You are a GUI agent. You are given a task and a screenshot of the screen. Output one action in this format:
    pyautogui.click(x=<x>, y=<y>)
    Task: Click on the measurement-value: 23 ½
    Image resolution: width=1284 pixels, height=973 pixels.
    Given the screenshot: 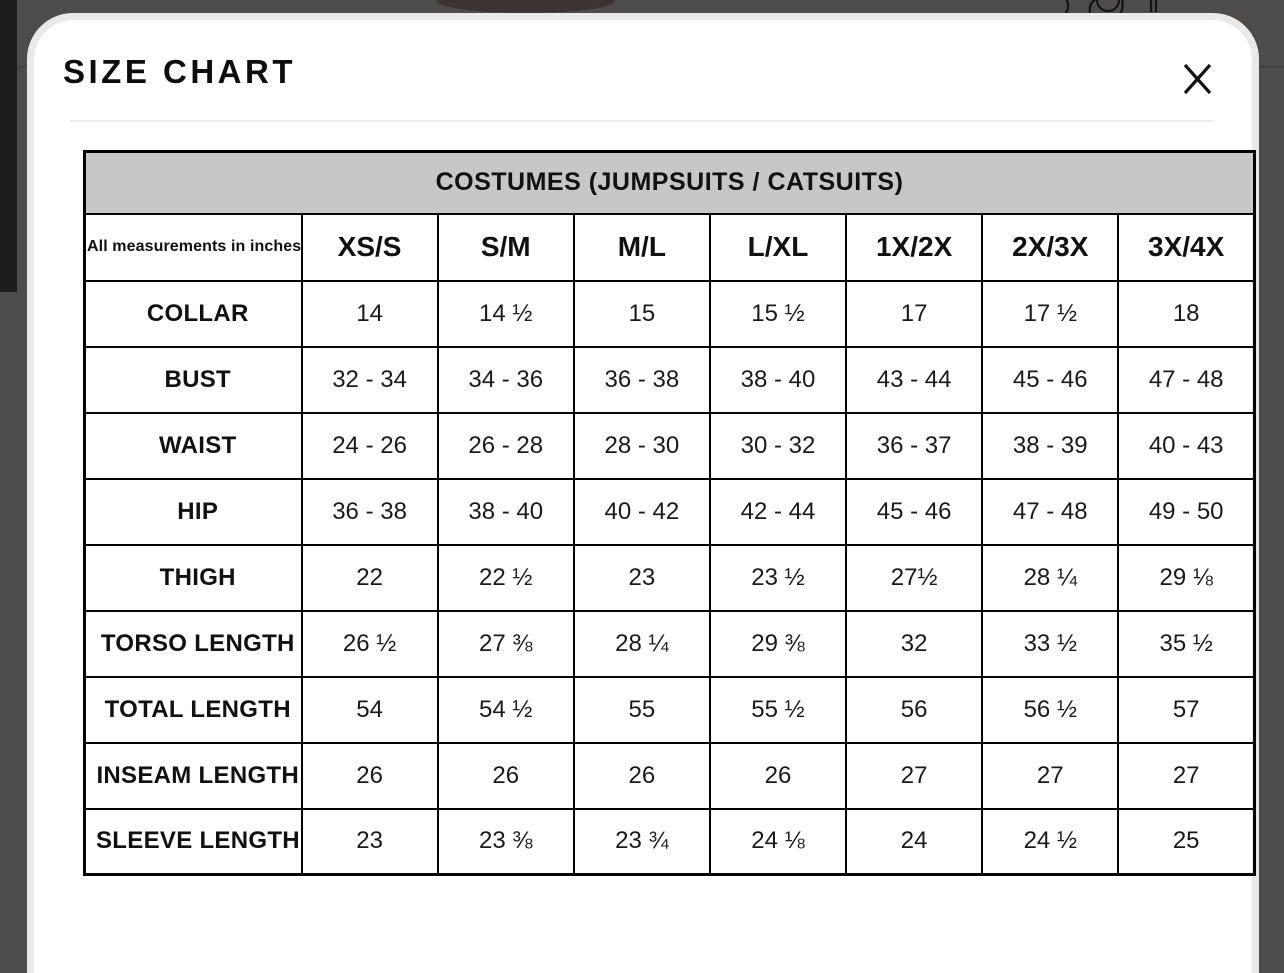 What is the action you would take?
    pyautogui.click(x=778, y=577)
    